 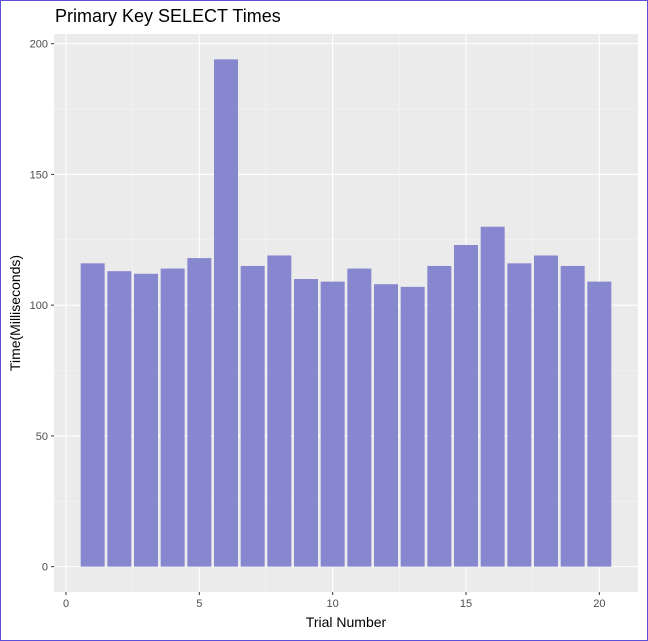 I want to click on y-axis-title: Time(Milliseconds), so click(x=15, y=313).